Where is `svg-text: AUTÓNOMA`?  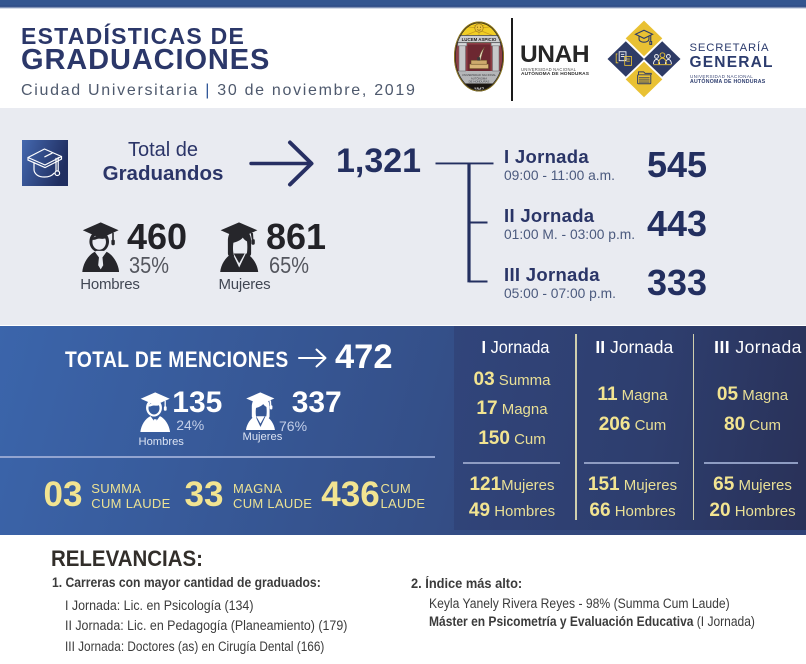
svg-text: AUTÓNOMA is located at coordinates (479, 77).